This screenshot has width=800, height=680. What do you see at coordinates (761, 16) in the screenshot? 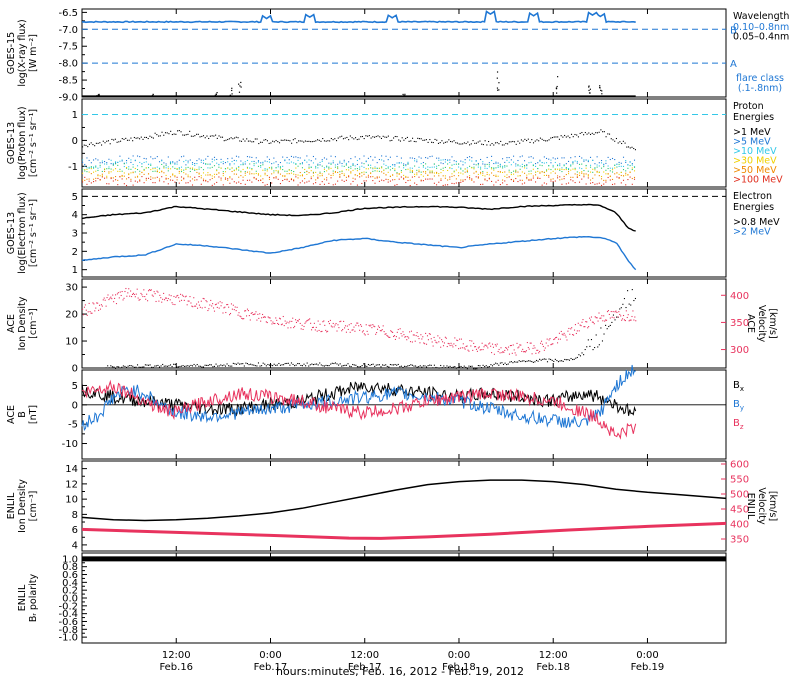
I see `legend-title: Wavelength` at bounding box center [761, 16].